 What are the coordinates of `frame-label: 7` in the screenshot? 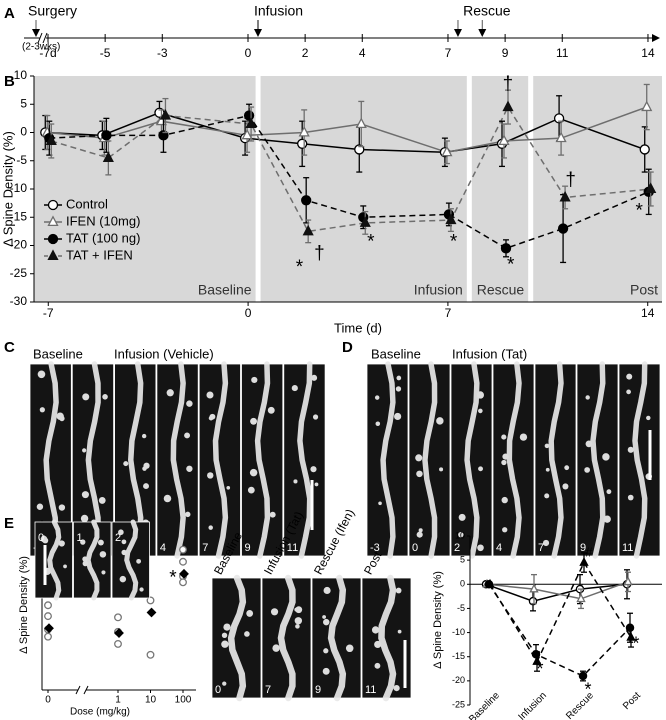 It's located at (541, 548).